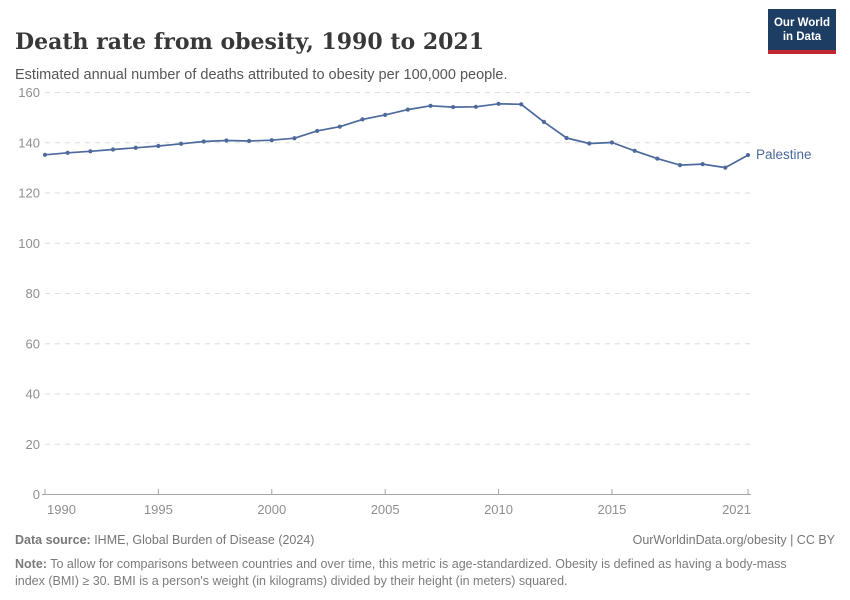  What do you see at coordinates (53, 540) in the screenshot?
I see `data-source-label: Data source:` at bounding box center [53, 540].